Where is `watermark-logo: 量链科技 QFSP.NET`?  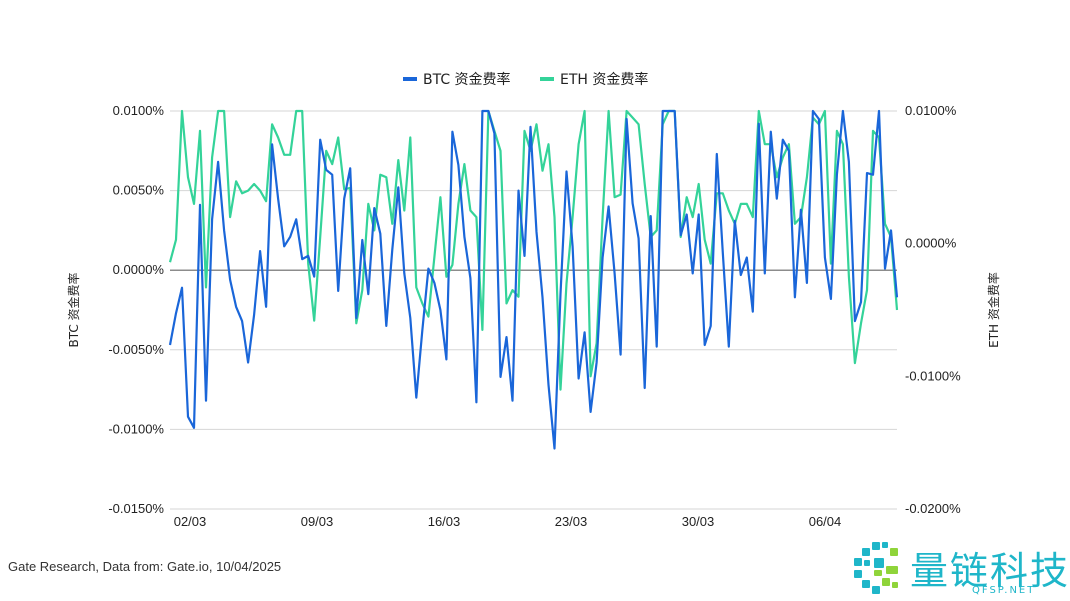
watermark-logo: 量链科技 QFSP.NET is located at coordinates (960, 570).